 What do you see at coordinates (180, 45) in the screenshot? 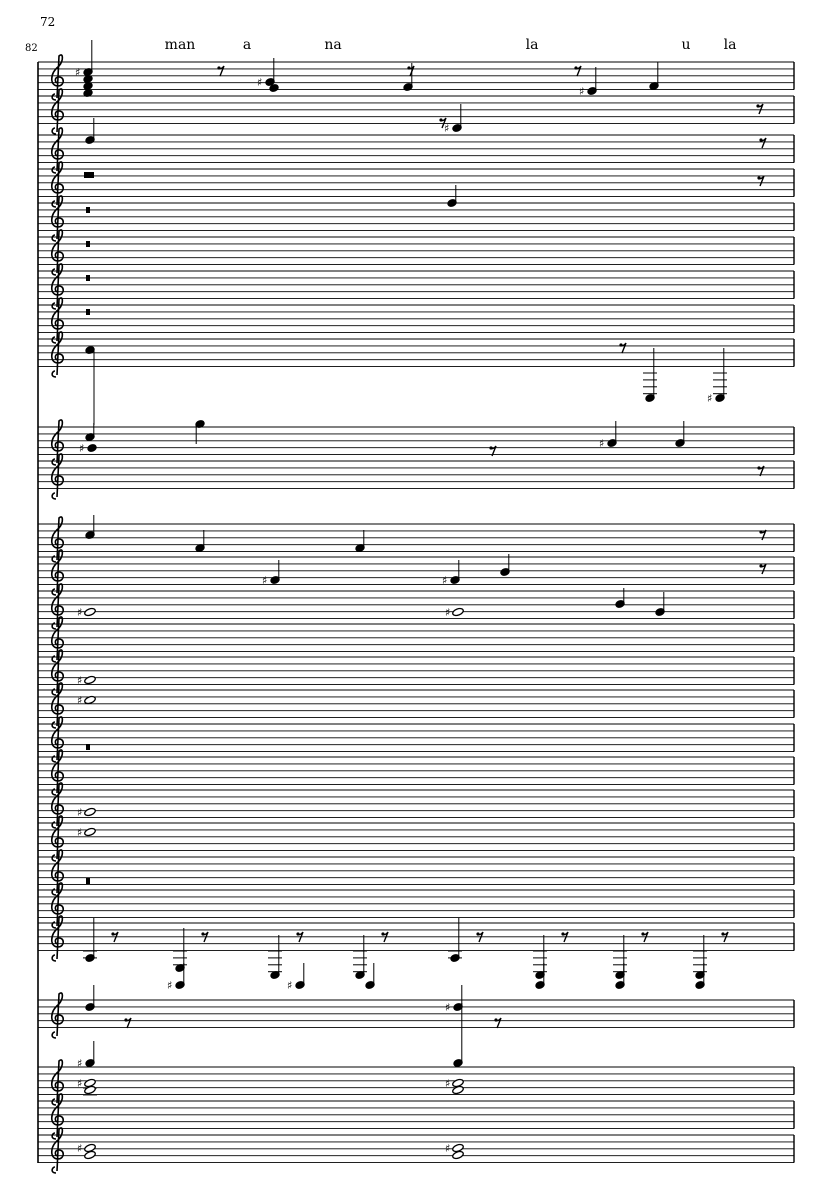
I see `lyric-syllable: man` at bounding box center [180, 45].